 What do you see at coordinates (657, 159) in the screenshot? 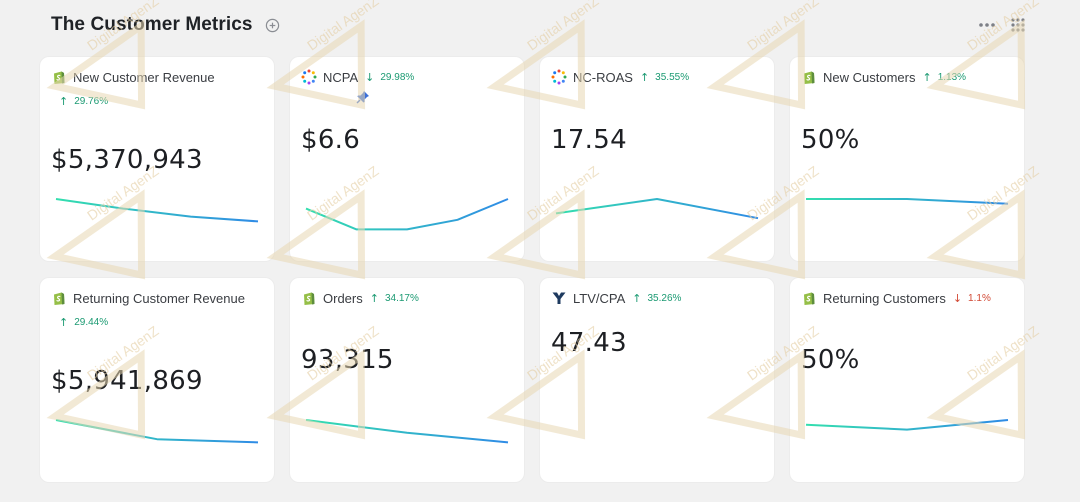
I see `metric-card-nc-roas: NC-ROAS ↑ 35.55% 17.54` at bounding box center [657, 159].